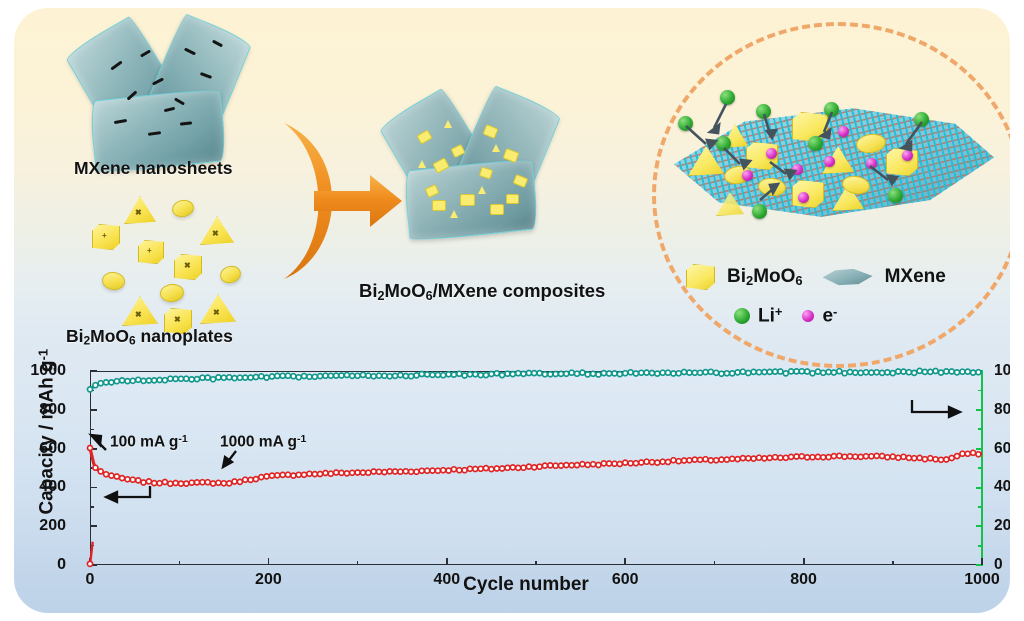 The height and width of the screenshot is (621, 1024). Describe the element at coordinates (447, 579) in the screenshot. I see `x-tick-label: 400` at that location.